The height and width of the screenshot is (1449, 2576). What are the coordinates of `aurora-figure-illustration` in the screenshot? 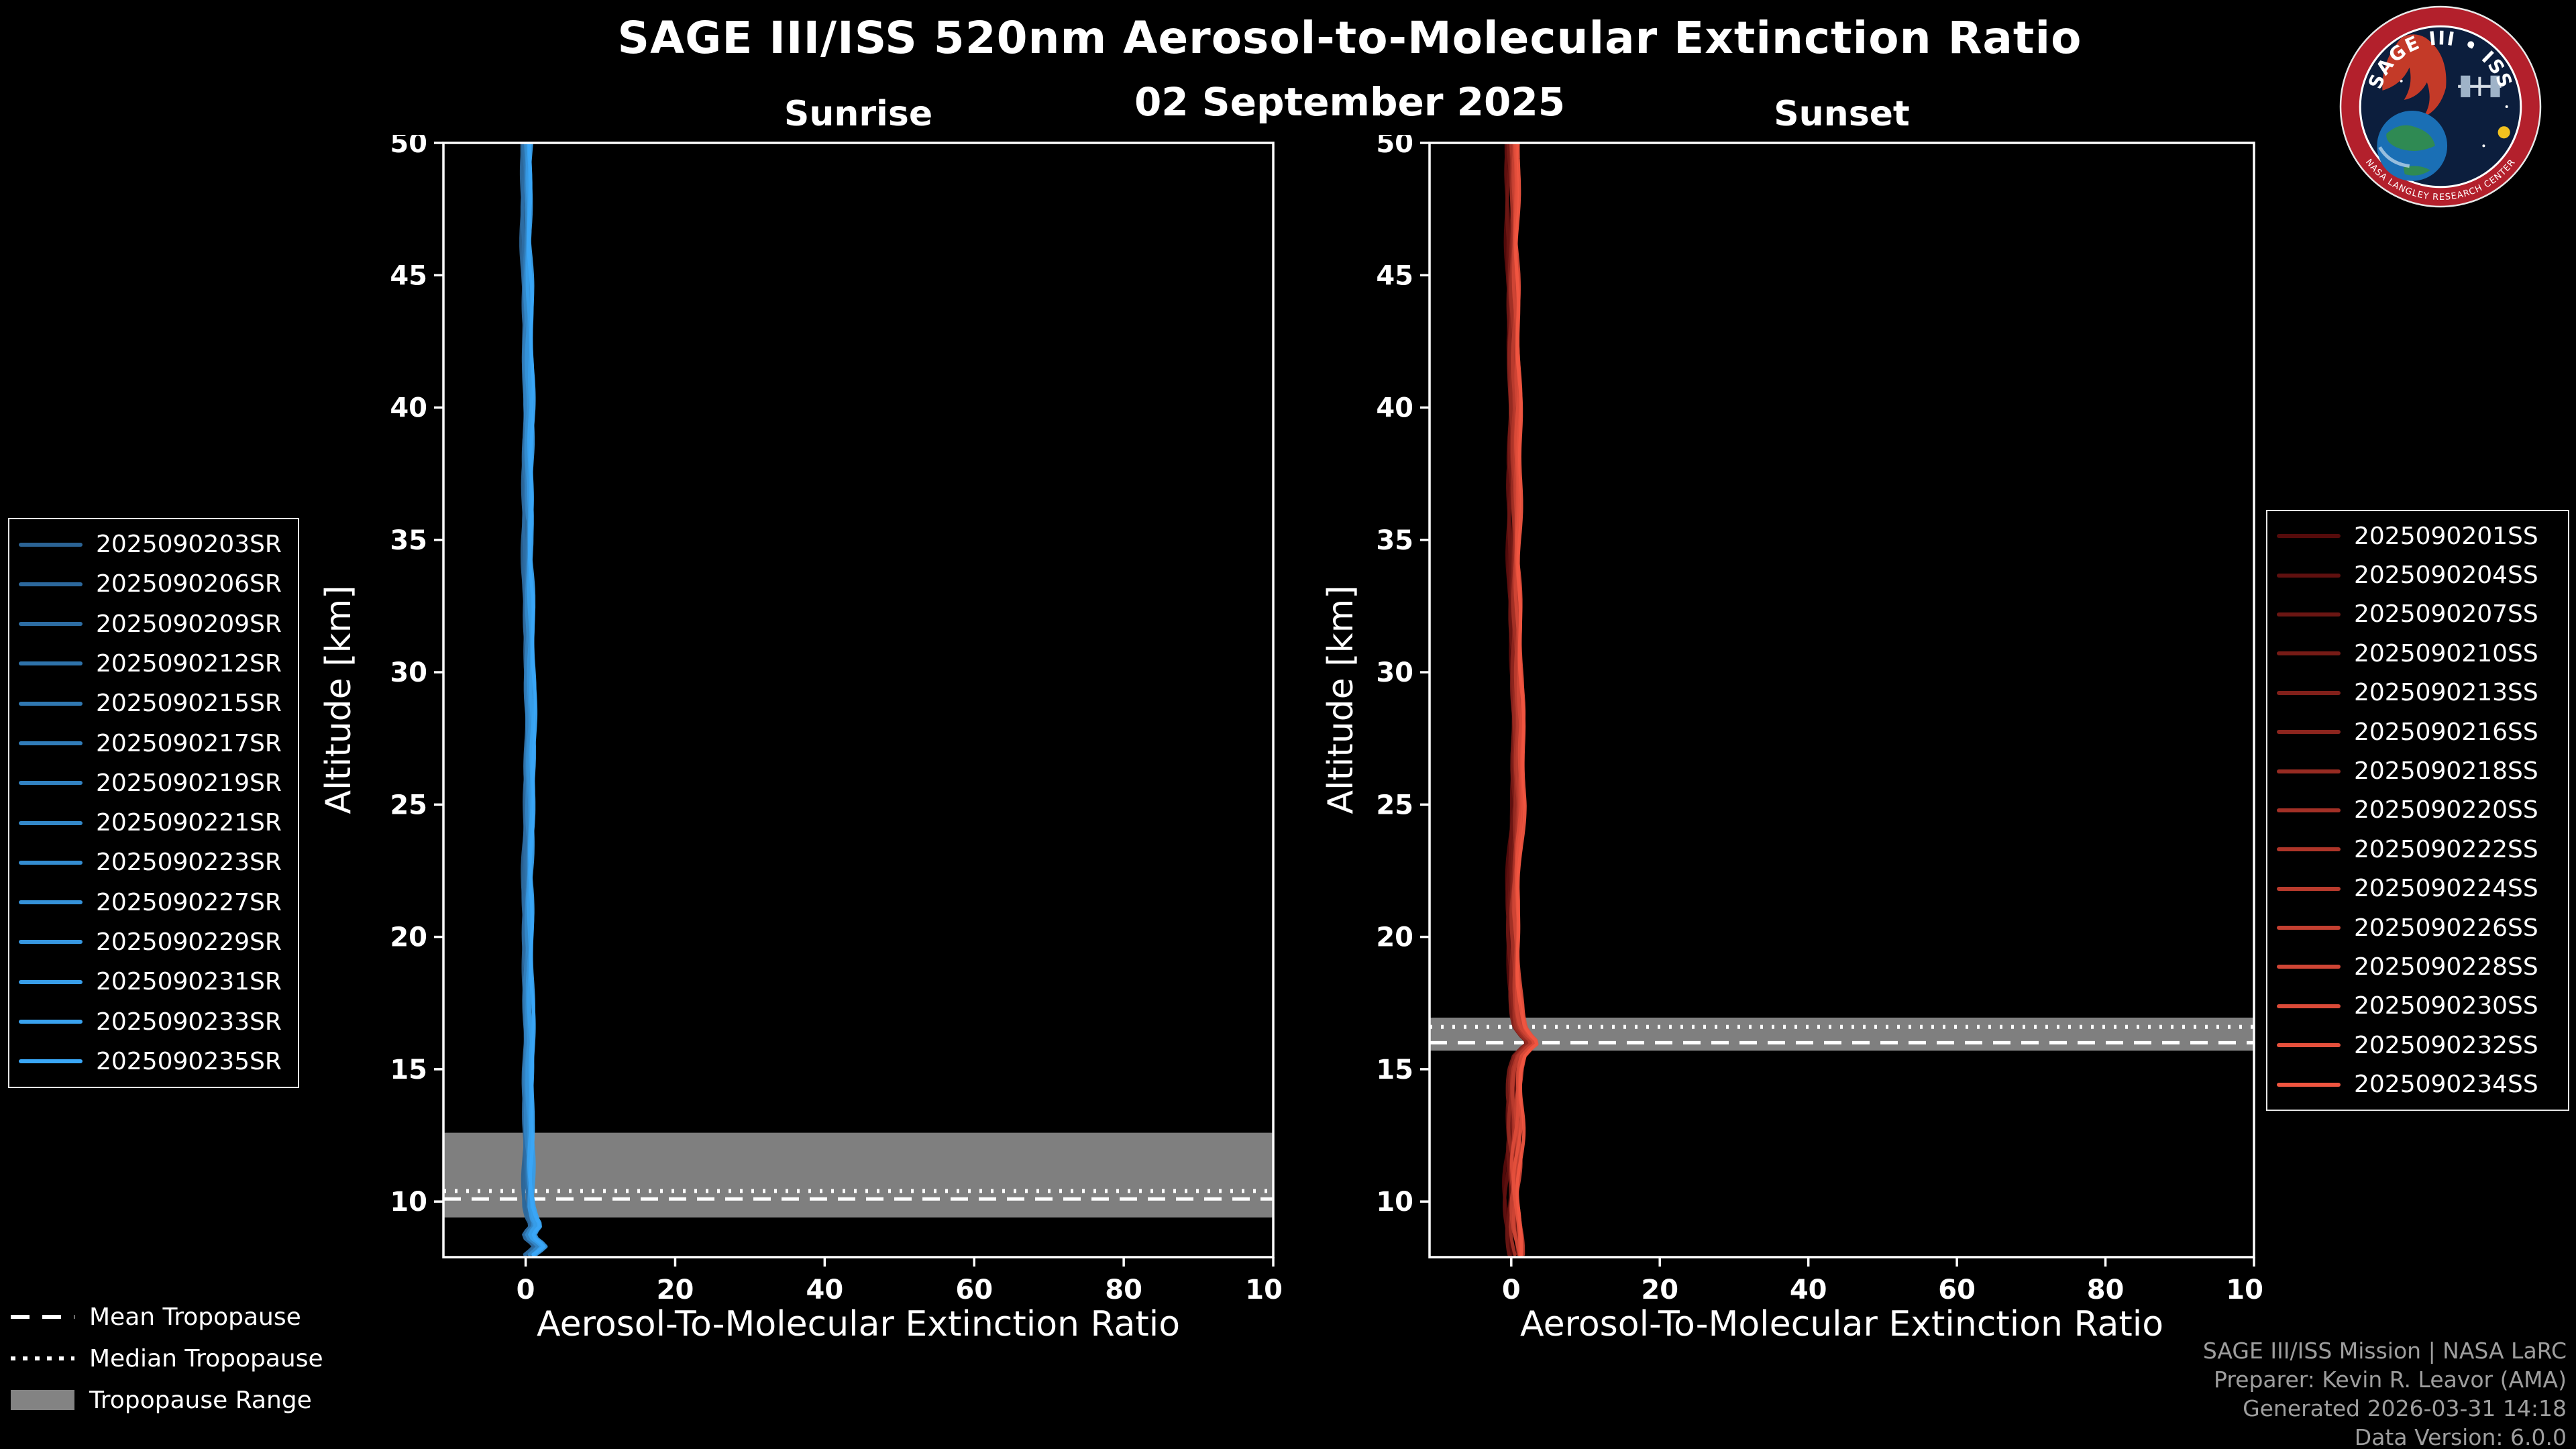 It's located at (2414, 76).